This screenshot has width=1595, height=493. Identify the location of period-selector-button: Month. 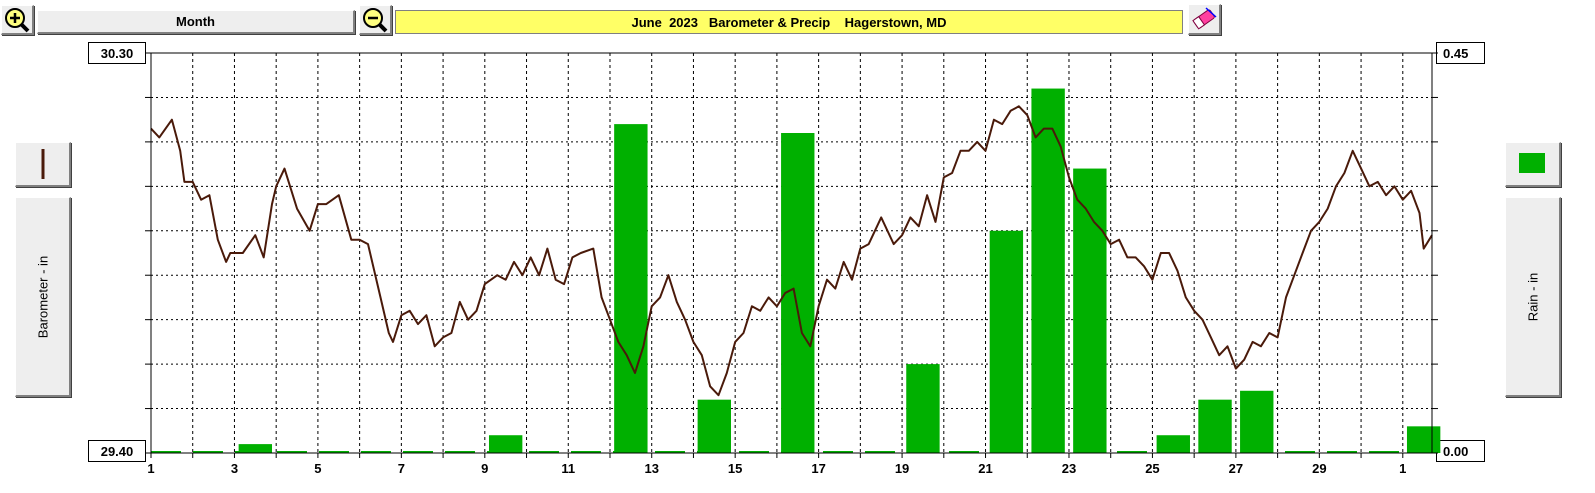
(196, 22).